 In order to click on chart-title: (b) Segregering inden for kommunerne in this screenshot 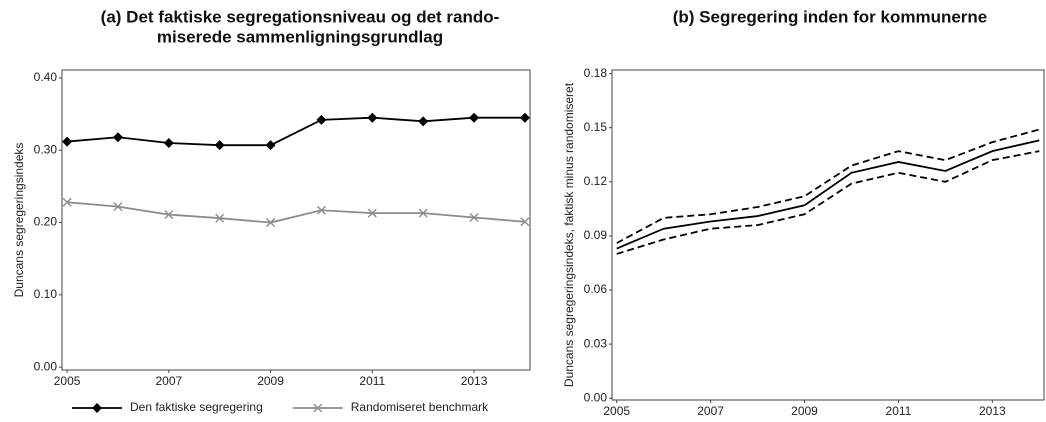, I will do `click(830, 16)`.